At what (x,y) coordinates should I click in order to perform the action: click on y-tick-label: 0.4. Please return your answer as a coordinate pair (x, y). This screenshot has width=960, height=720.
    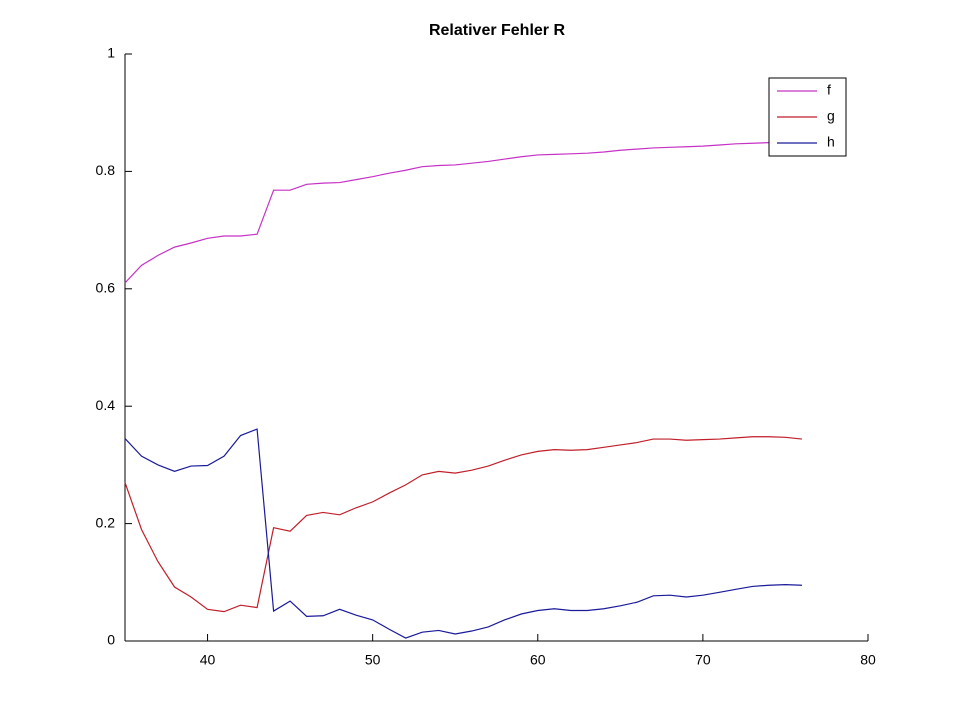
    Looking at the image, I should click on (106, 405).